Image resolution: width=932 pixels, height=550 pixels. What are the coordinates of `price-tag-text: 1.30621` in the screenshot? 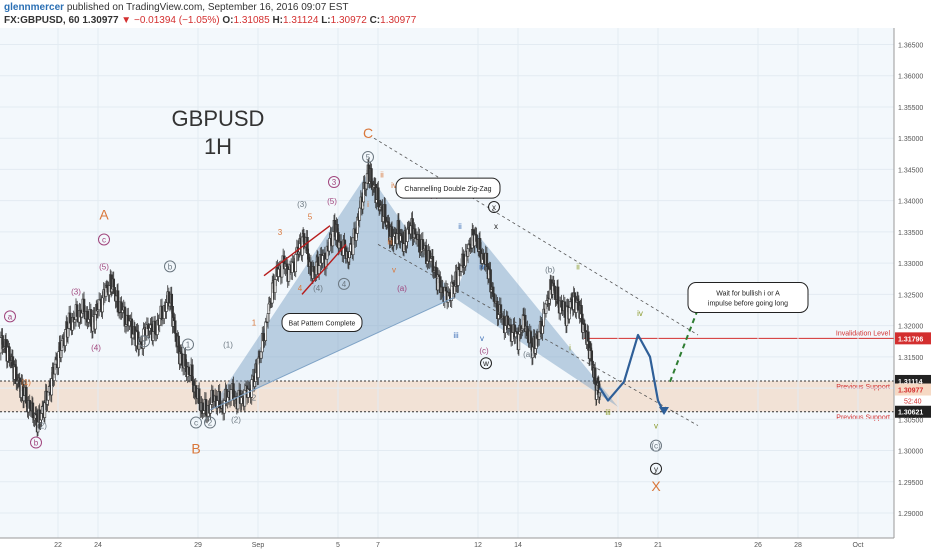 It's located at (910, 413).